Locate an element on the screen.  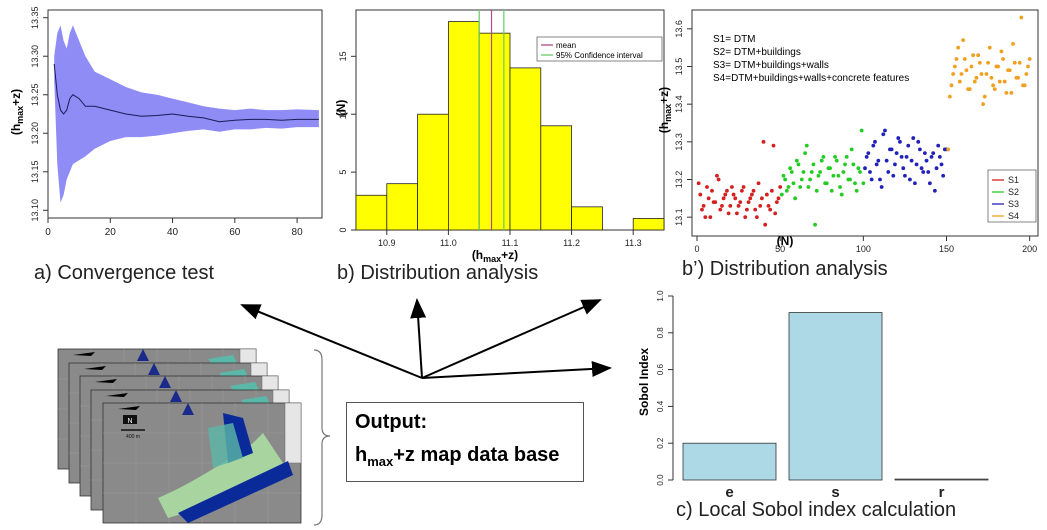
y-tick-label: 13.35 is located at coordinates (35, 17).